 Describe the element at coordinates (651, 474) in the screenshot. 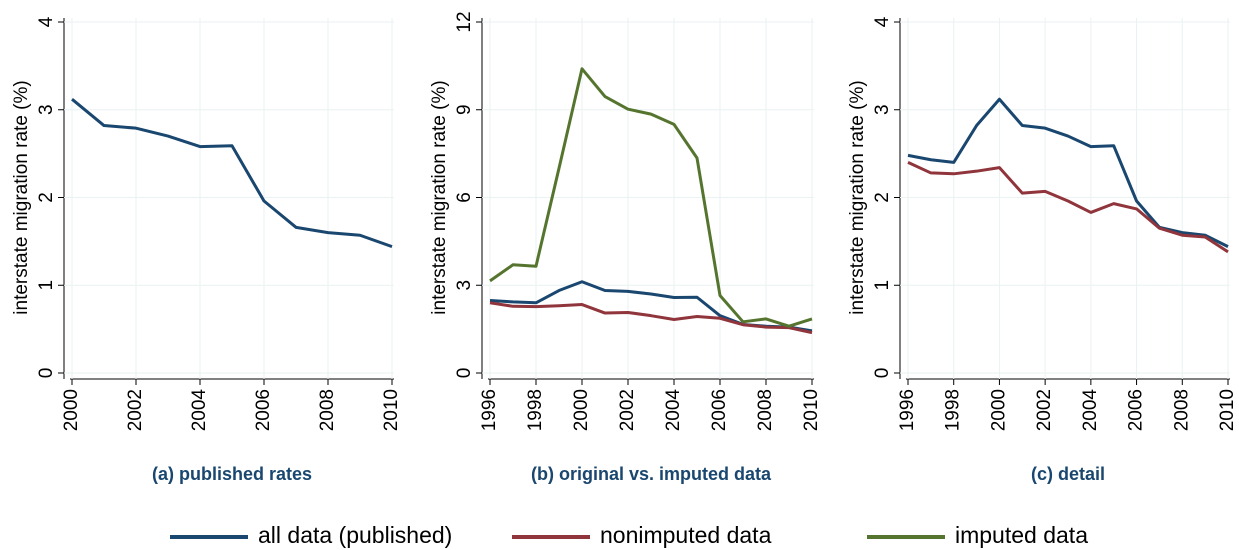

I see `chart-title: (b) original vs. imputed data` at that location.